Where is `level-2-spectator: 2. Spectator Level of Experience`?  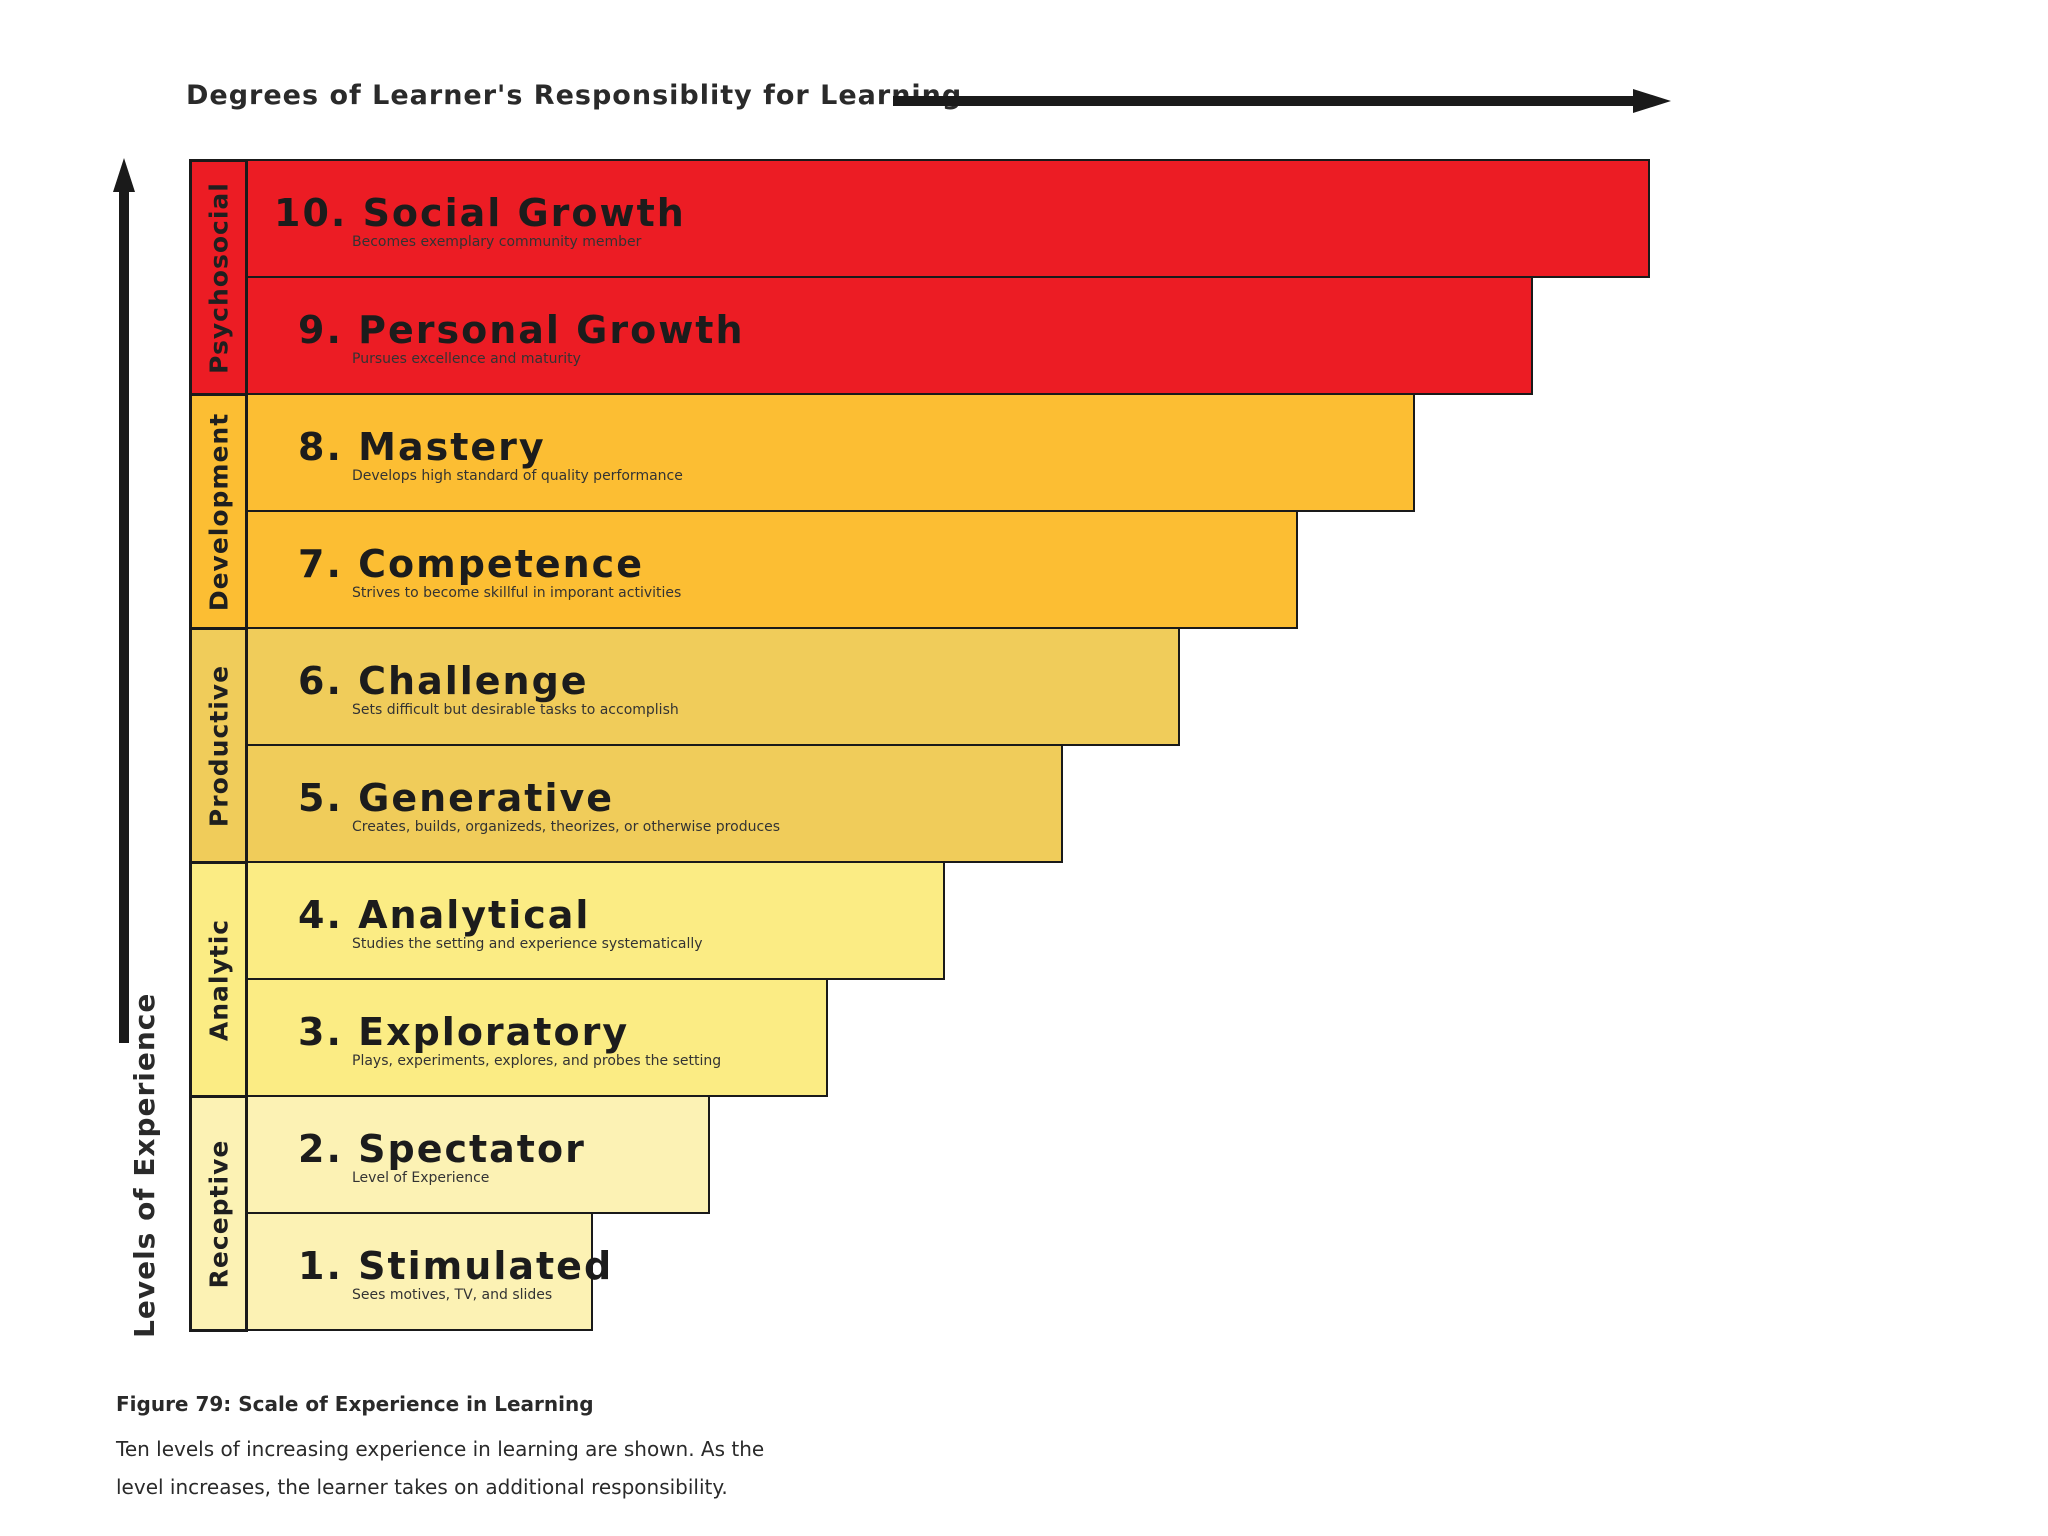 level-2-spectator: 2. Spectator Level of Experience is located at coordinates (479, 1154).